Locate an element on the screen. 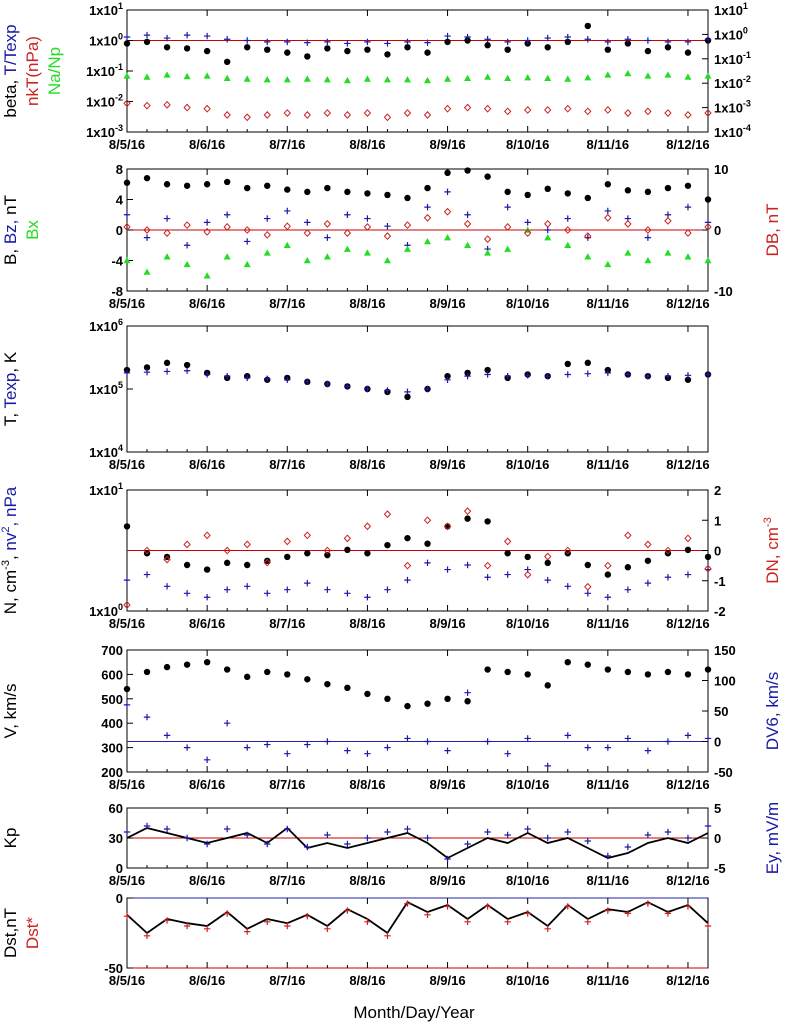 This screenshot has height=1024, width=791. y-right-tick-label: 2 is located at coordinates (717, 490).